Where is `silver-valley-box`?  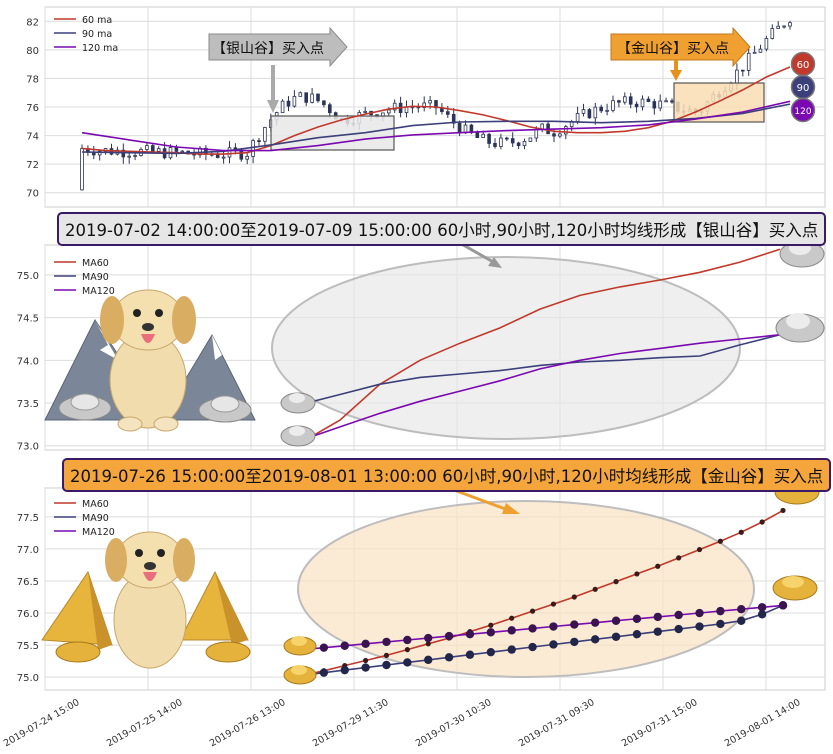
silver-valley-box is located at coordinates (332, 133).